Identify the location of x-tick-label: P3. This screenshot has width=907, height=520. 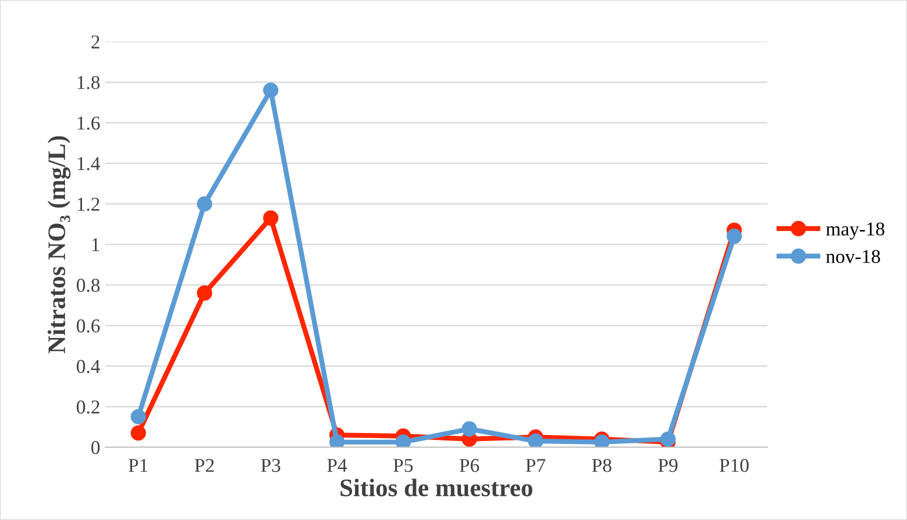
(270, 465).